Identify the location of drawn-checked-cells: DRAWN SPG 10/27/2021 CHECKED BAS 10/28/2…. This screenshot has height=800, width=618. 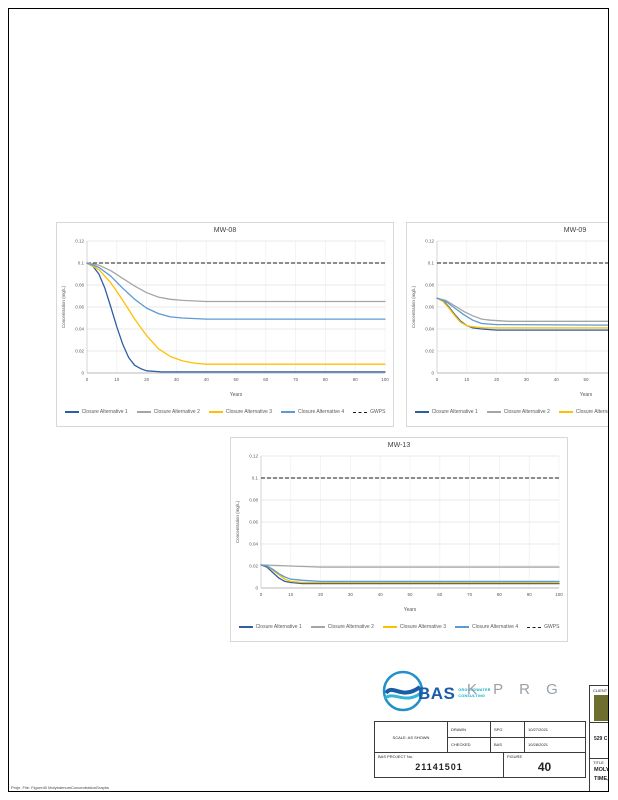
(516, 737).